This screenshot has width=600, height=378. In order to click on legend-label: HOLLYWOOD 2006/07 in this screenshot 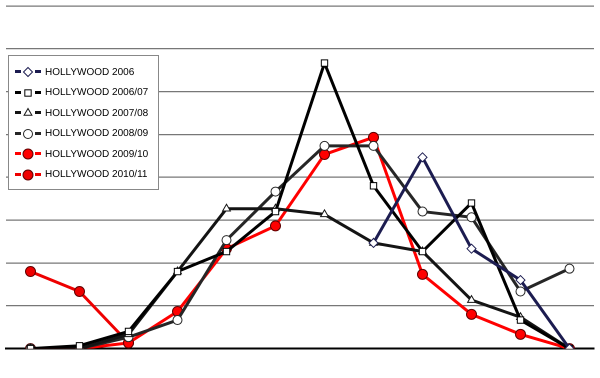, I will do `click(96, 92)`.